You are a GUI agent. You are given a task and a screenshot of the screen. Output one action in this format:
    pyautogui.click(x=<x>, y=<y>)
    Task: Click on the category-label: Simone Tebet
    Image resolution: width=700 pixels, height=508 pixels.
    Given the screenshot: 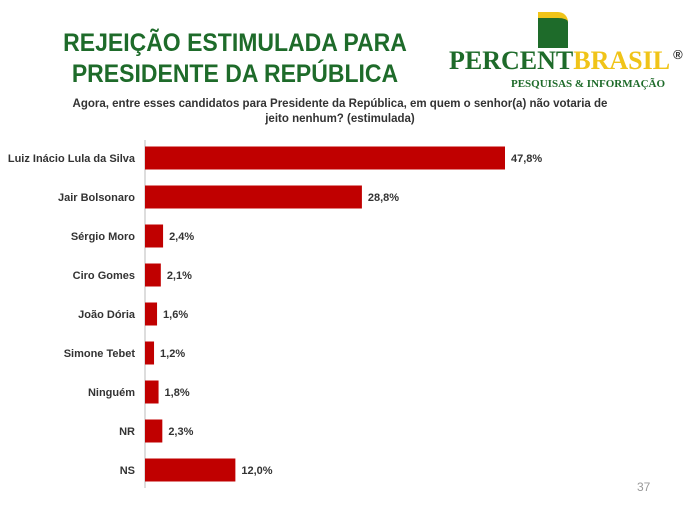 What is the action you would take?
    pyautogui.click(x=100, y=354)
    